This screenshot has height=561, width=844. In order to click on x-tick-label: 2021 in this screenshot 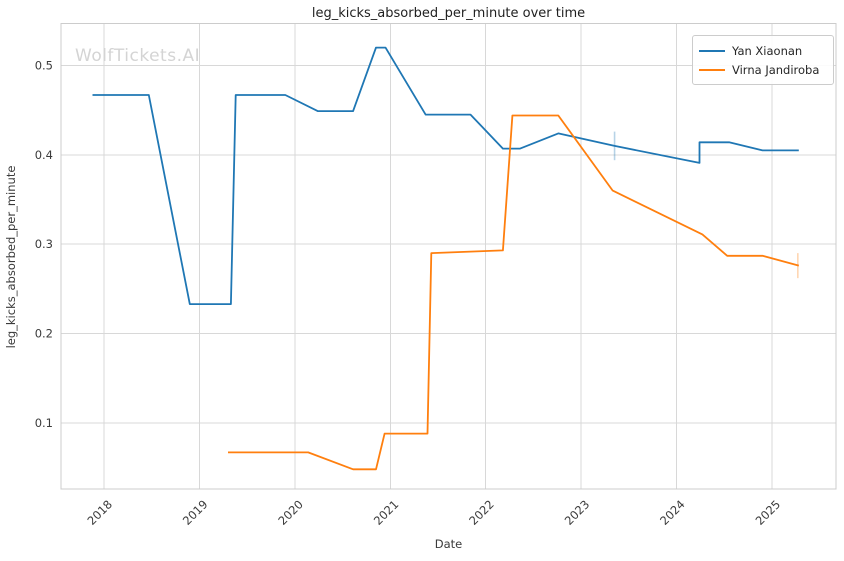, I will do `click(386, 512)`.